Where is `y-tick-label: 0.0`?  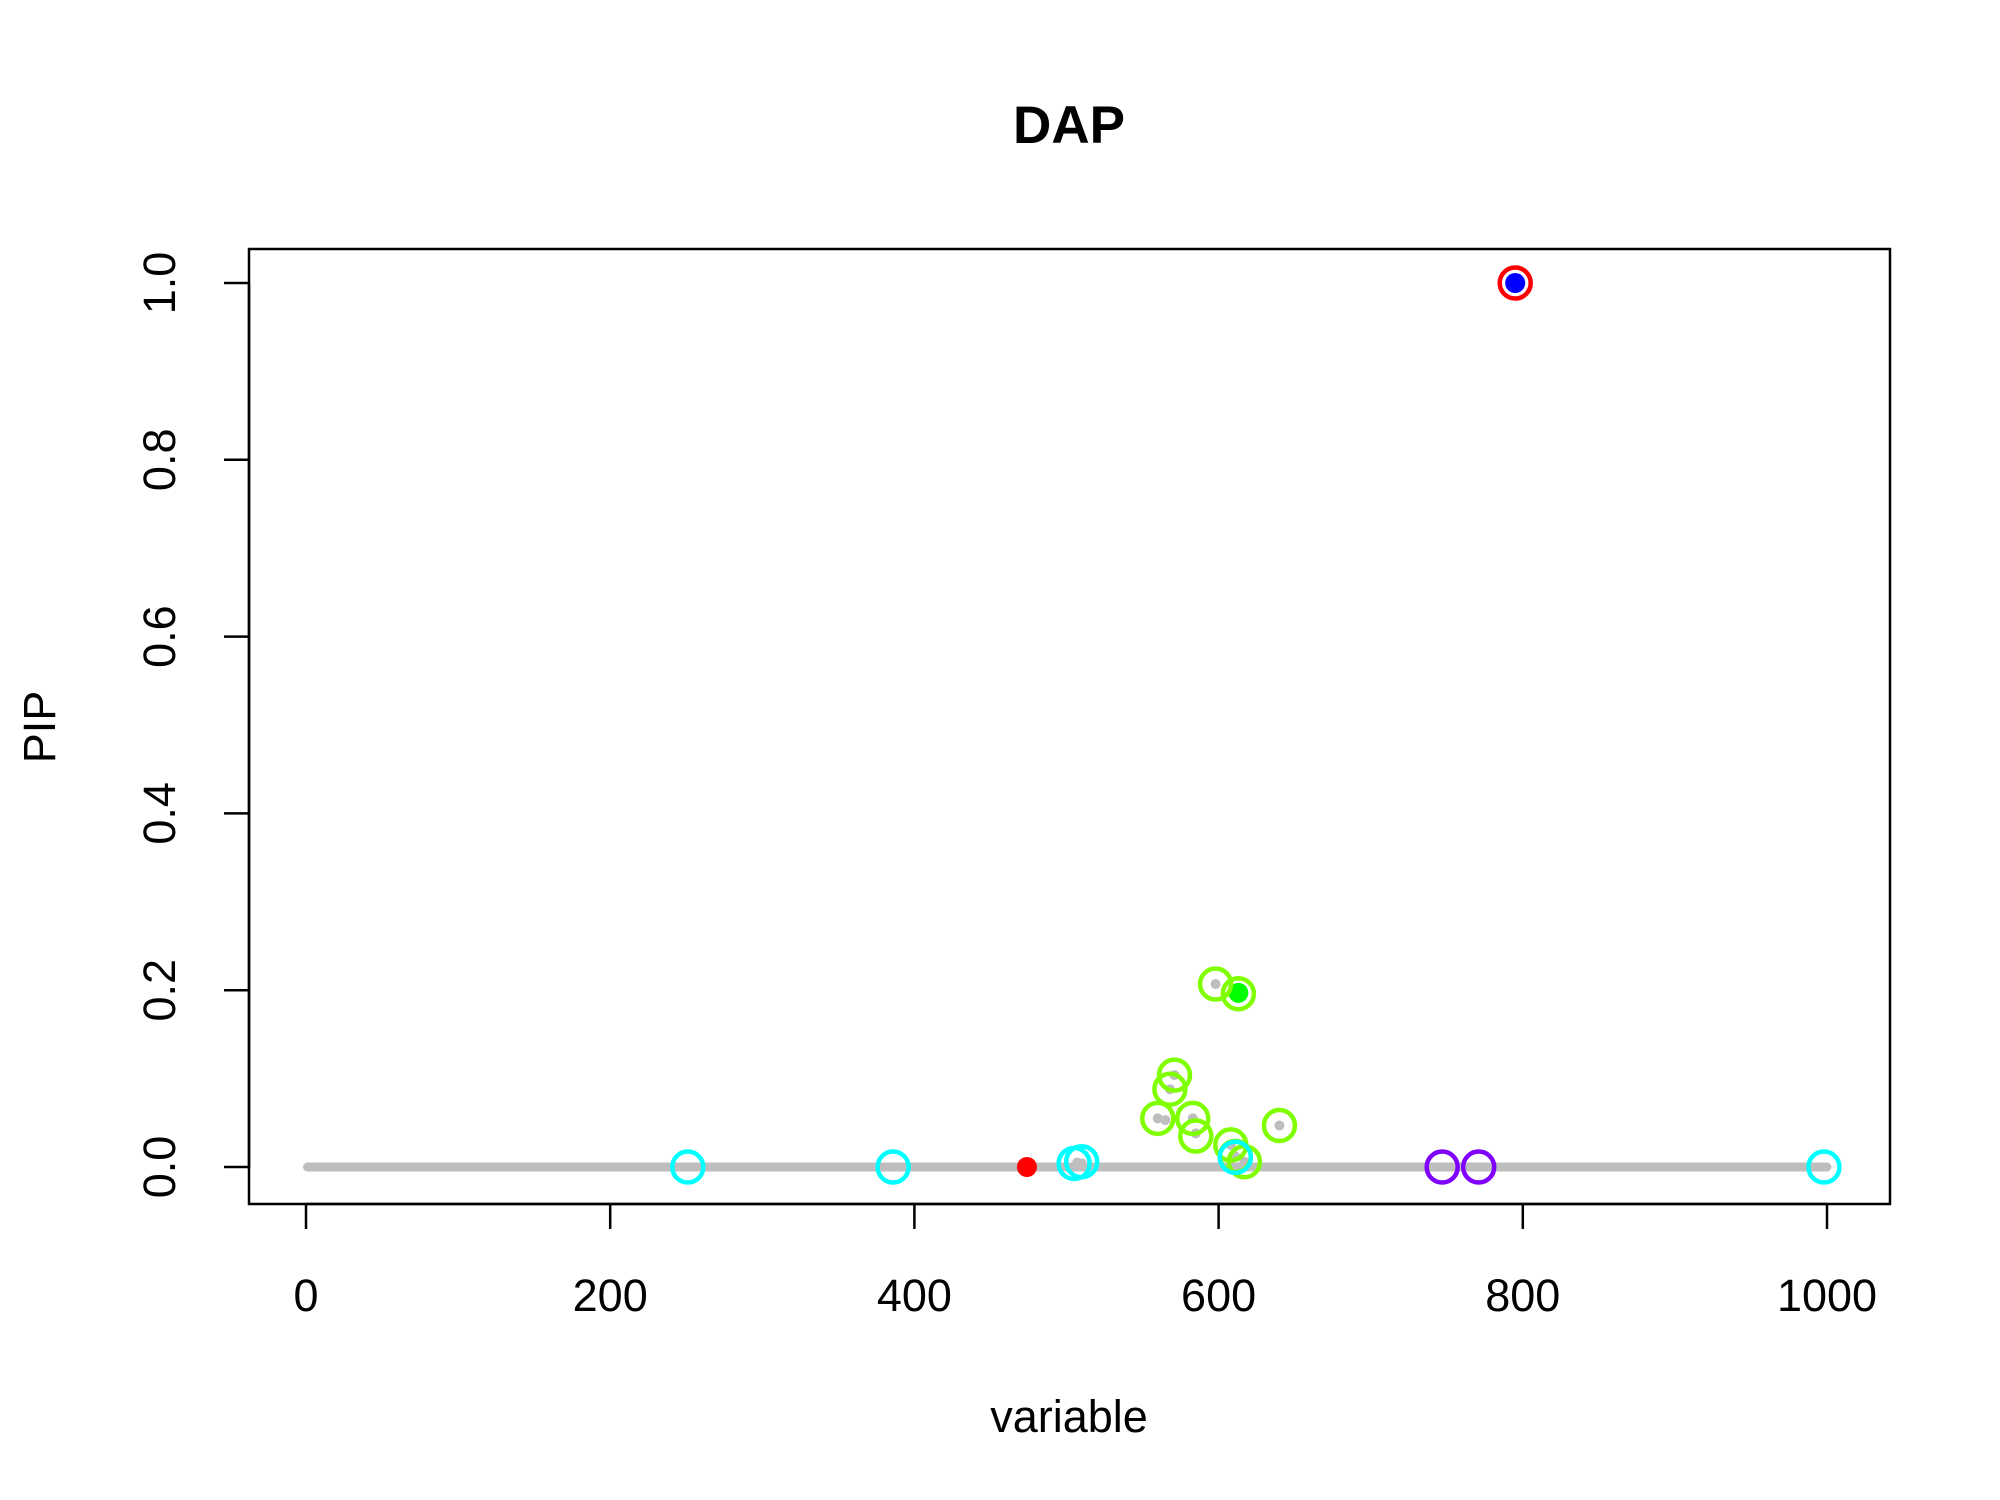
y-tick-label: 0.0 is located at coordinates (159, 1167).